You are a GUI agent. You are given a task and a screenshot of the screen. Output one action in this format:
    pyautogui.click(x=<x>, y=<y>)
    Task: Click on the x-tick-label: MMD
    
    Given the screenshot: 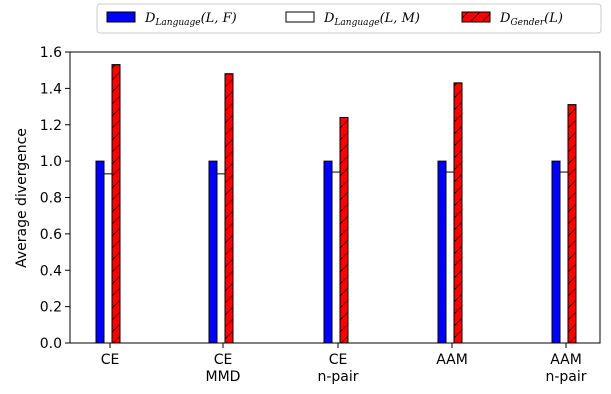 What is the action you would take?
    pyautogui.click(x=223, y=377)
    